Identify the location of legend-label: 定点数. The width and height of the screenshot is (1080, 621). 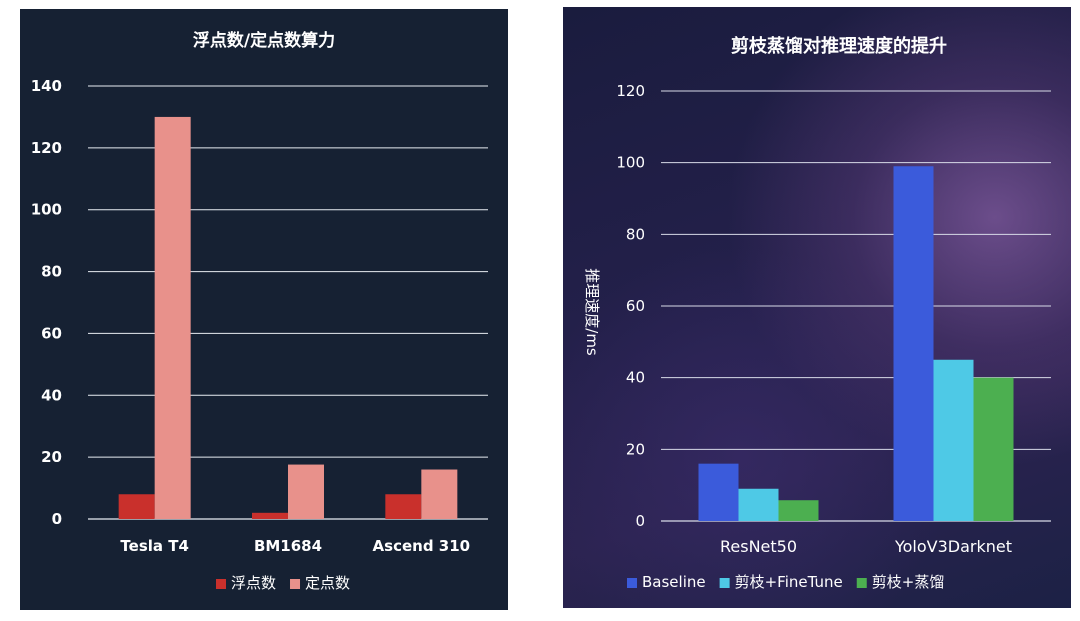
(327, 583).